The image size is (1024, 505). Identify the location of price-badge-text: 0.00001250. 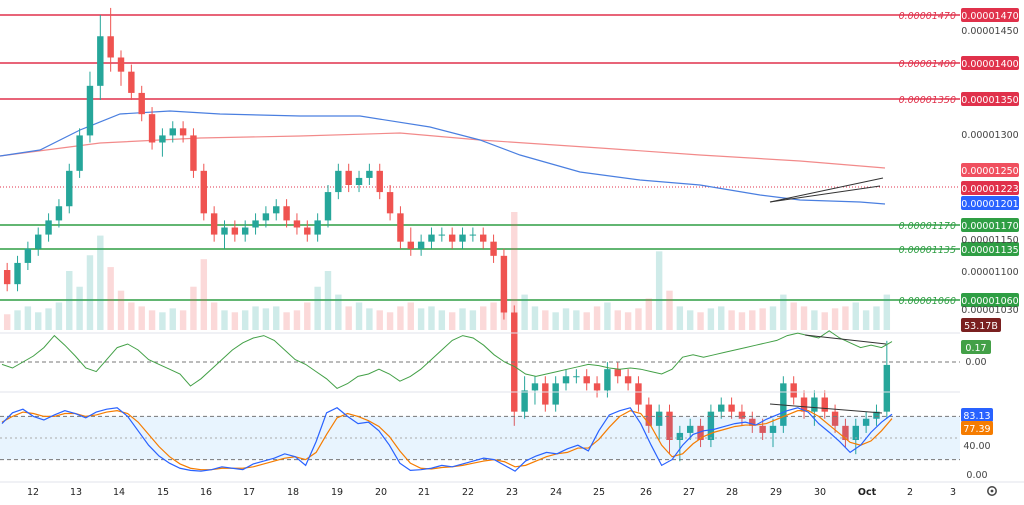
(989, 171).